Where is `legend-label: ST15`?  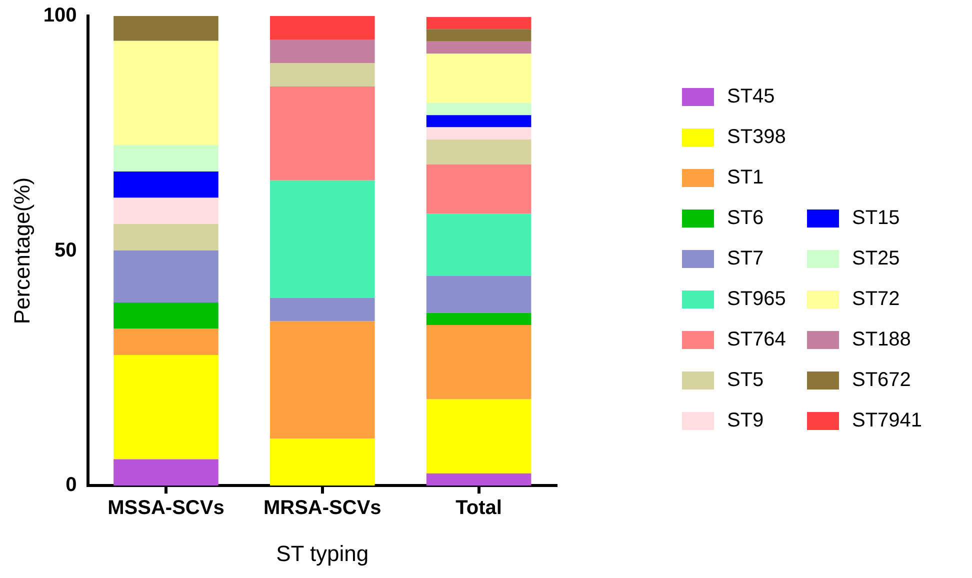
legend-label: ST15 is located at coordinates (876, 218).